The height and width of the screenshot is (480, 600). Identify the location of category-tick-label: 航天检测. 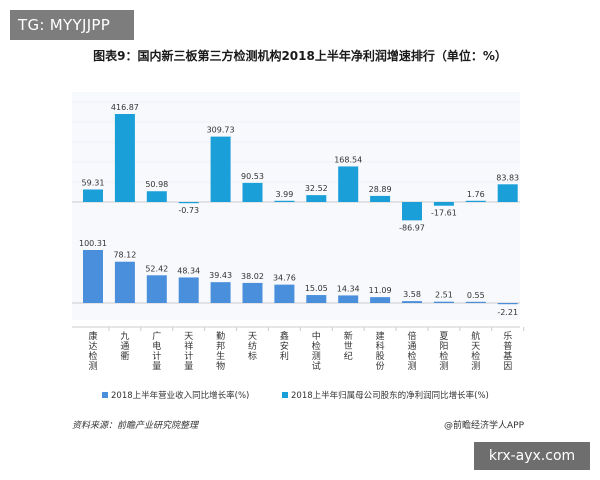
(475, 351).